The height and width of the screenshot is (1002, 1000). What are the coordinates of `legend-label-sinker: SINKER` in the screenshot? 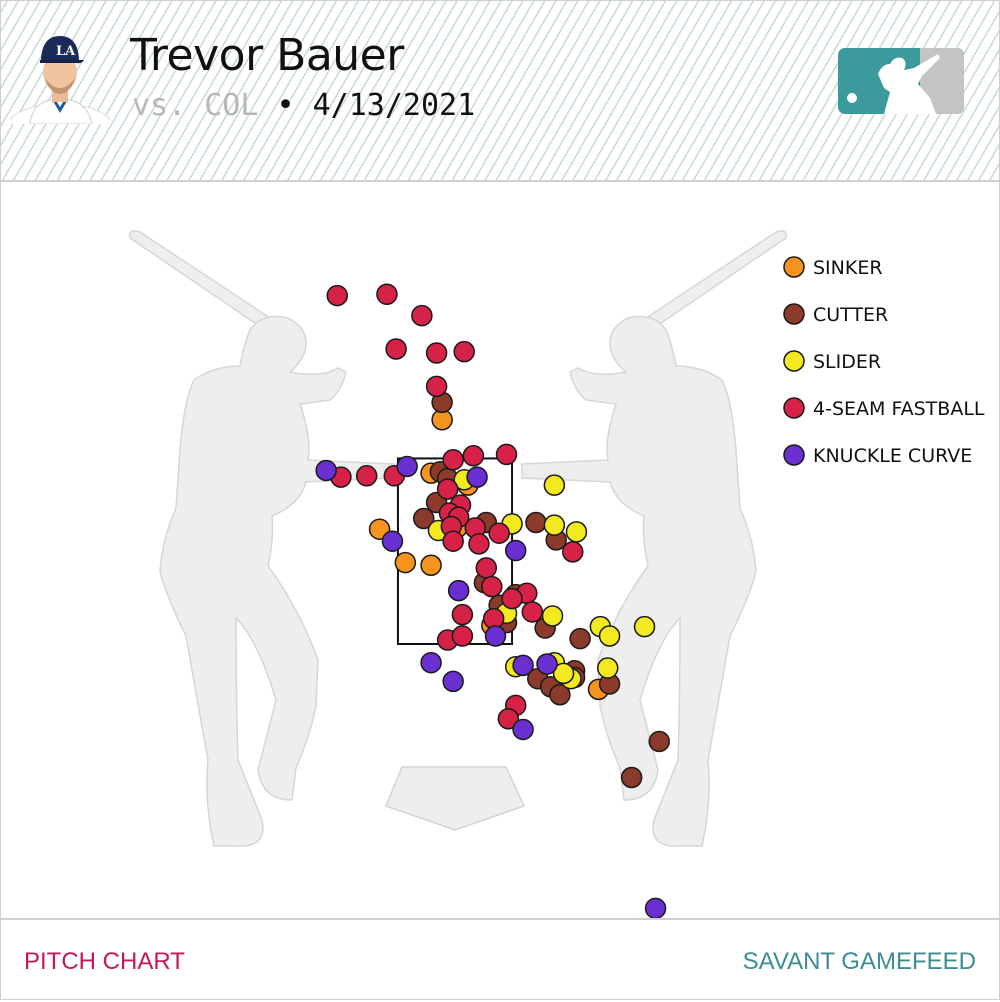 It's located at (848, 268).